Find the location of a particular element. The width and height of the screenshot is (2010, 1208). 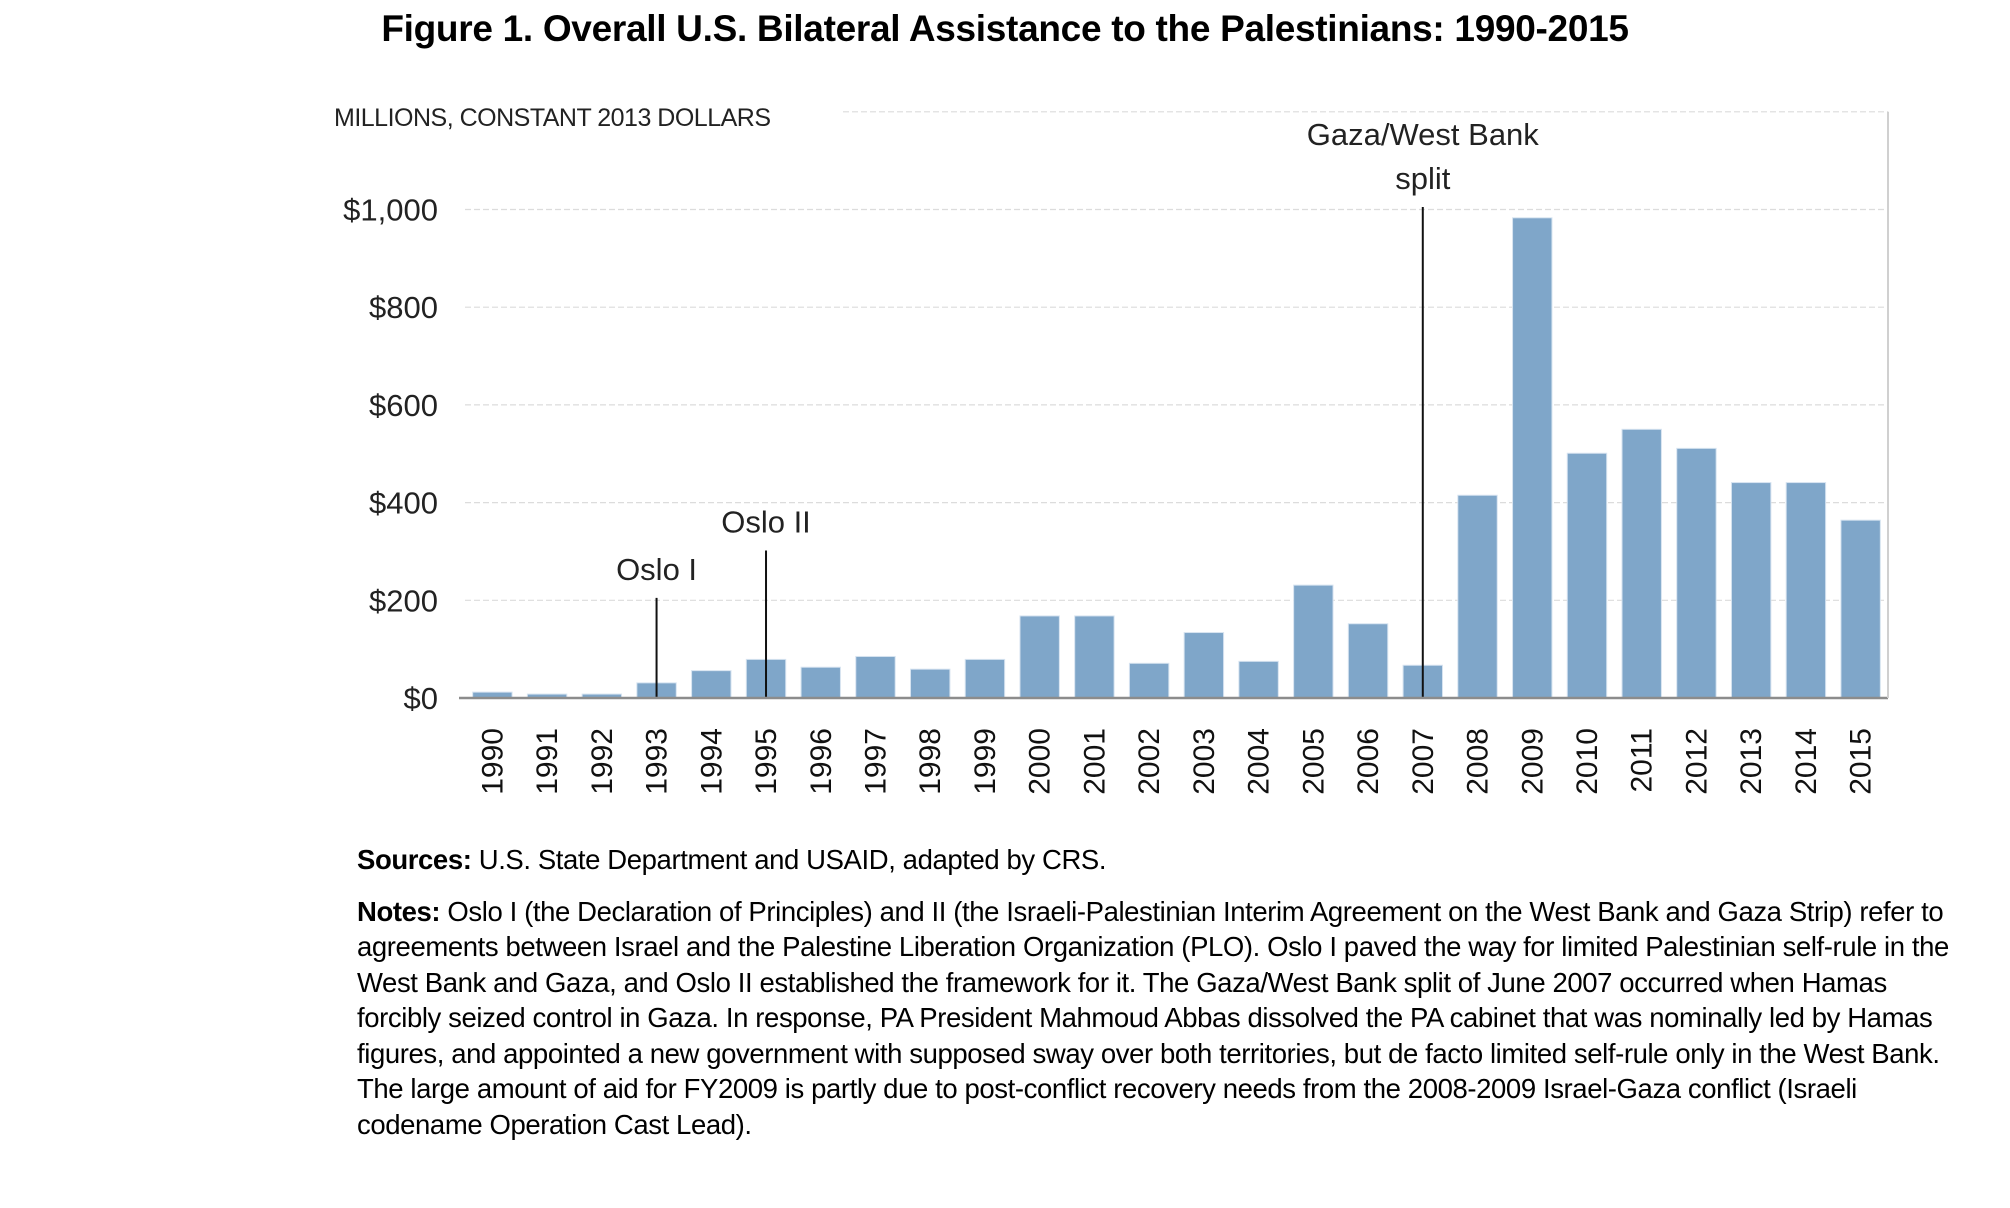

x-tick-label: 1997 is located at coordinates (875, 761).